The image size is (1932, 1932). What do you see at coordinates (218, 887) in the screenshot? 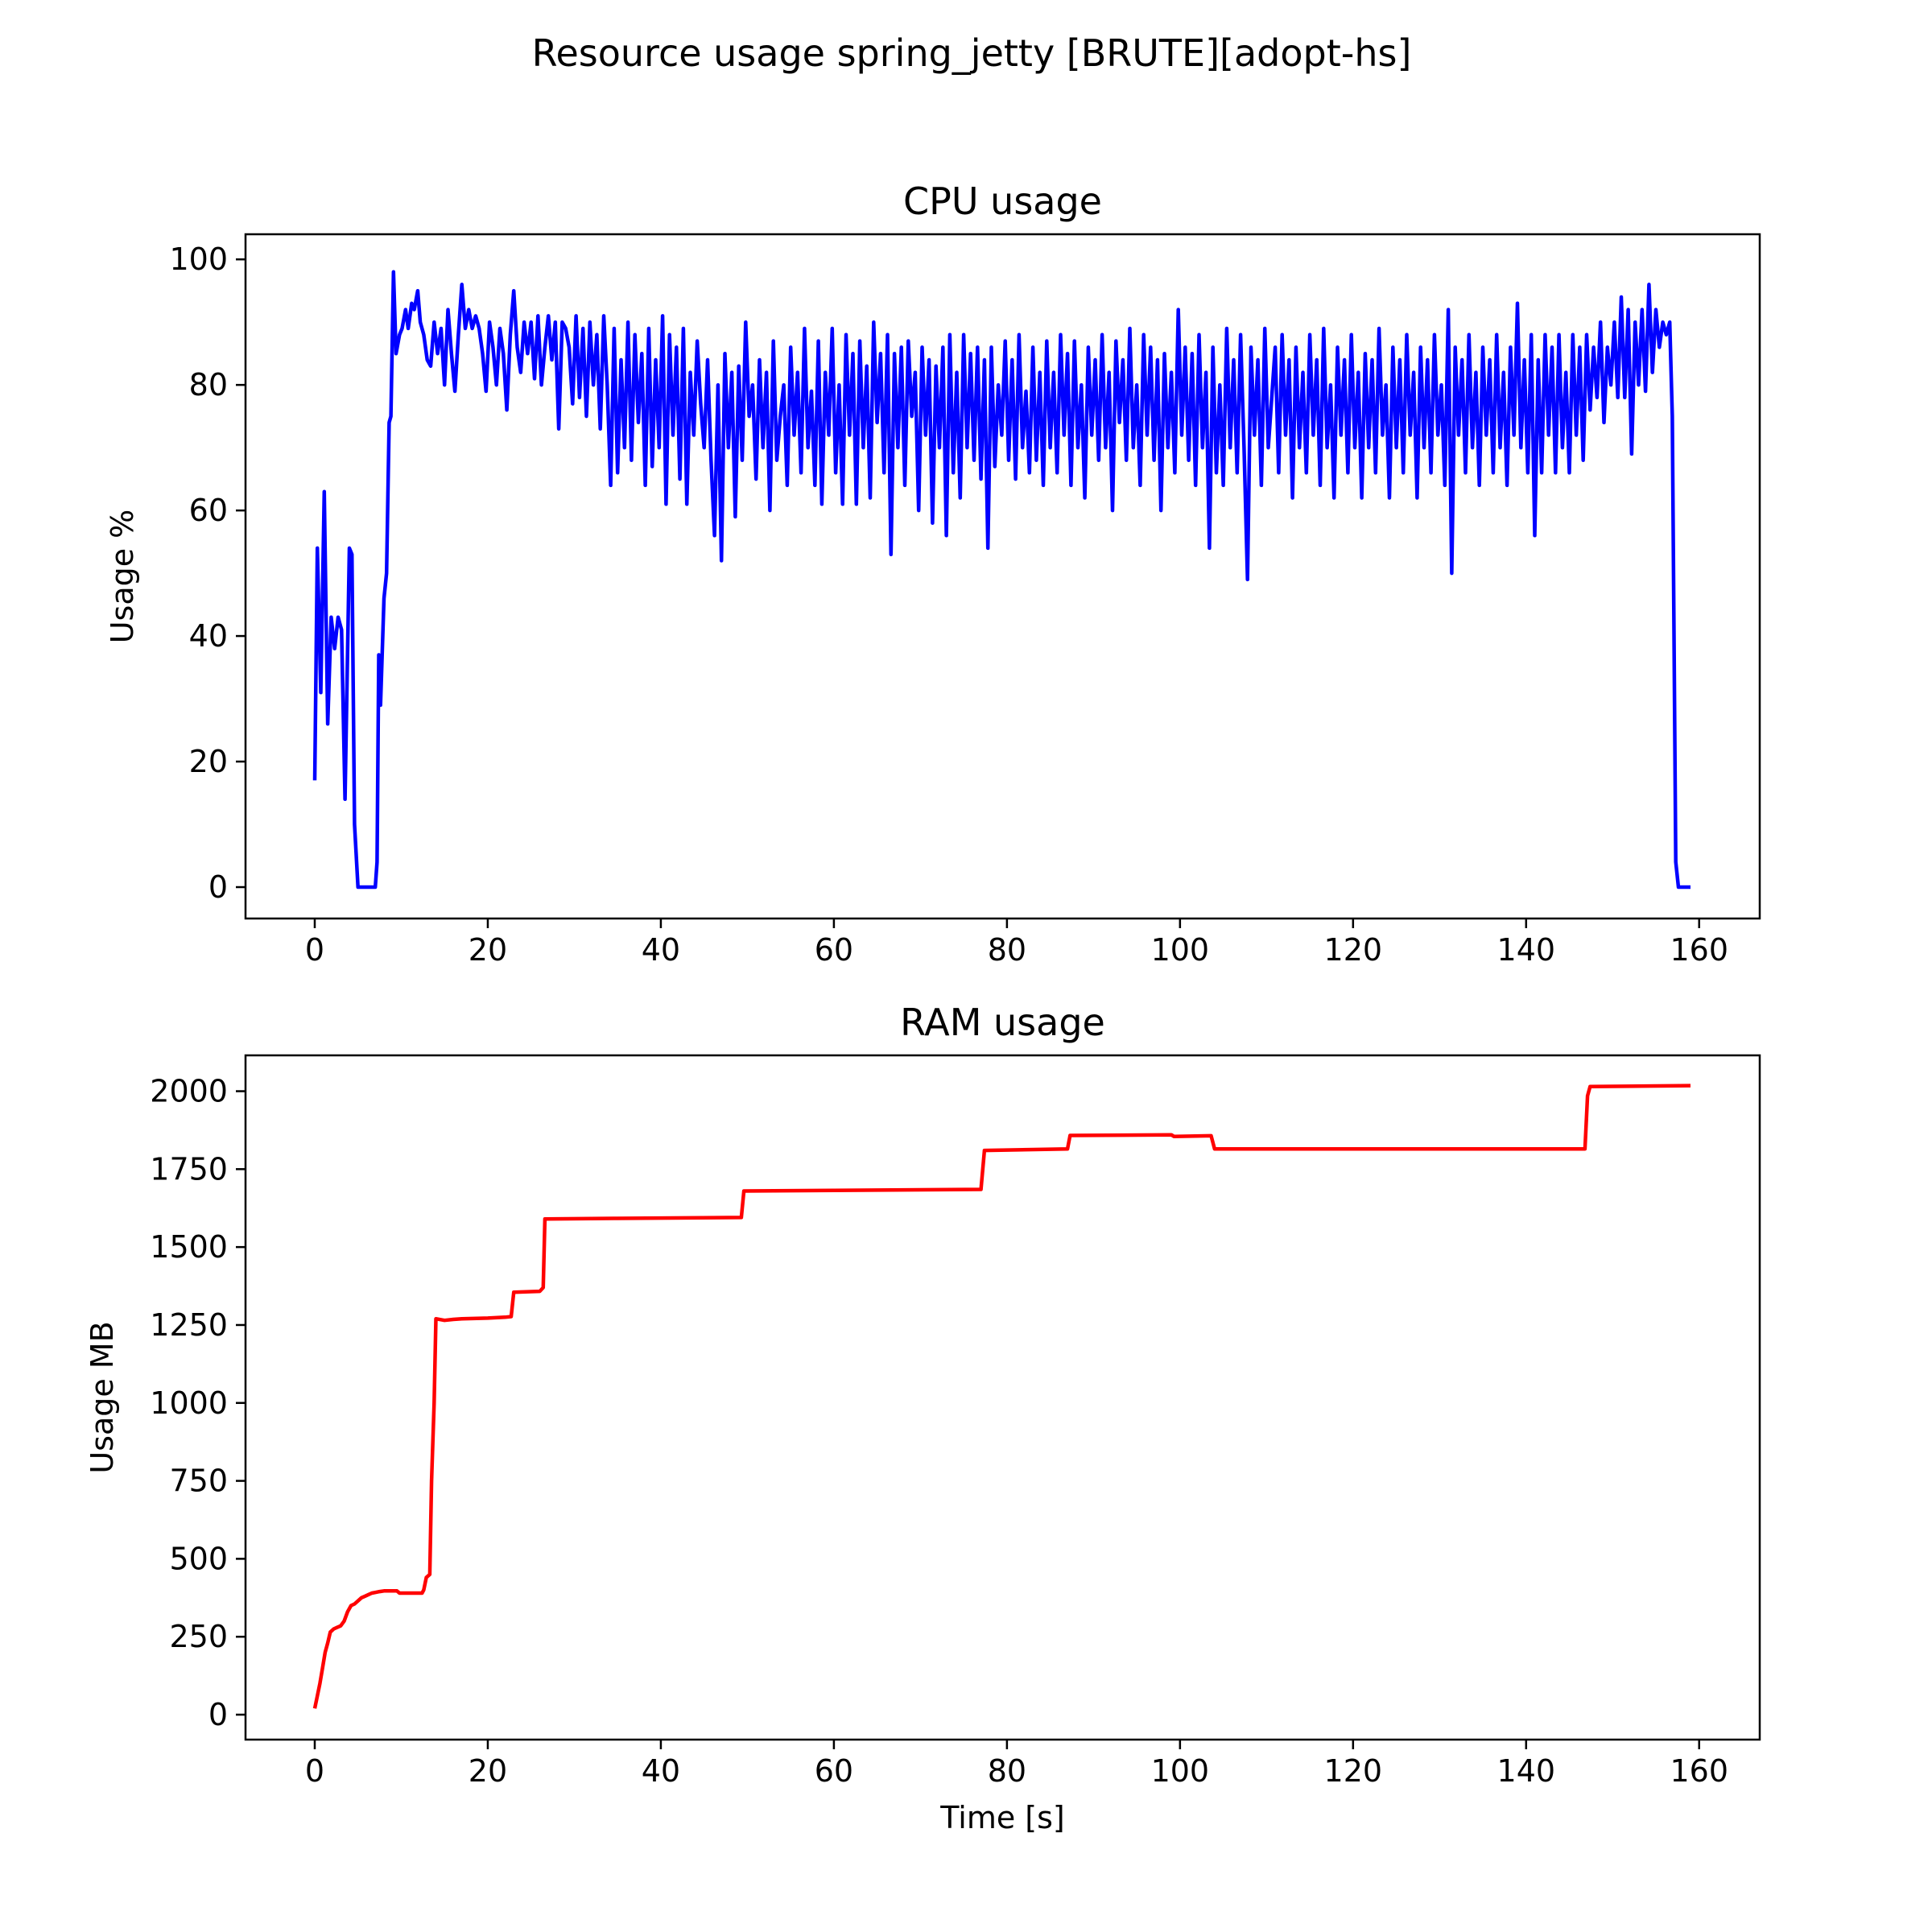
I see `cpu-y-tick-label: 0` at bounding box center [218, 887].